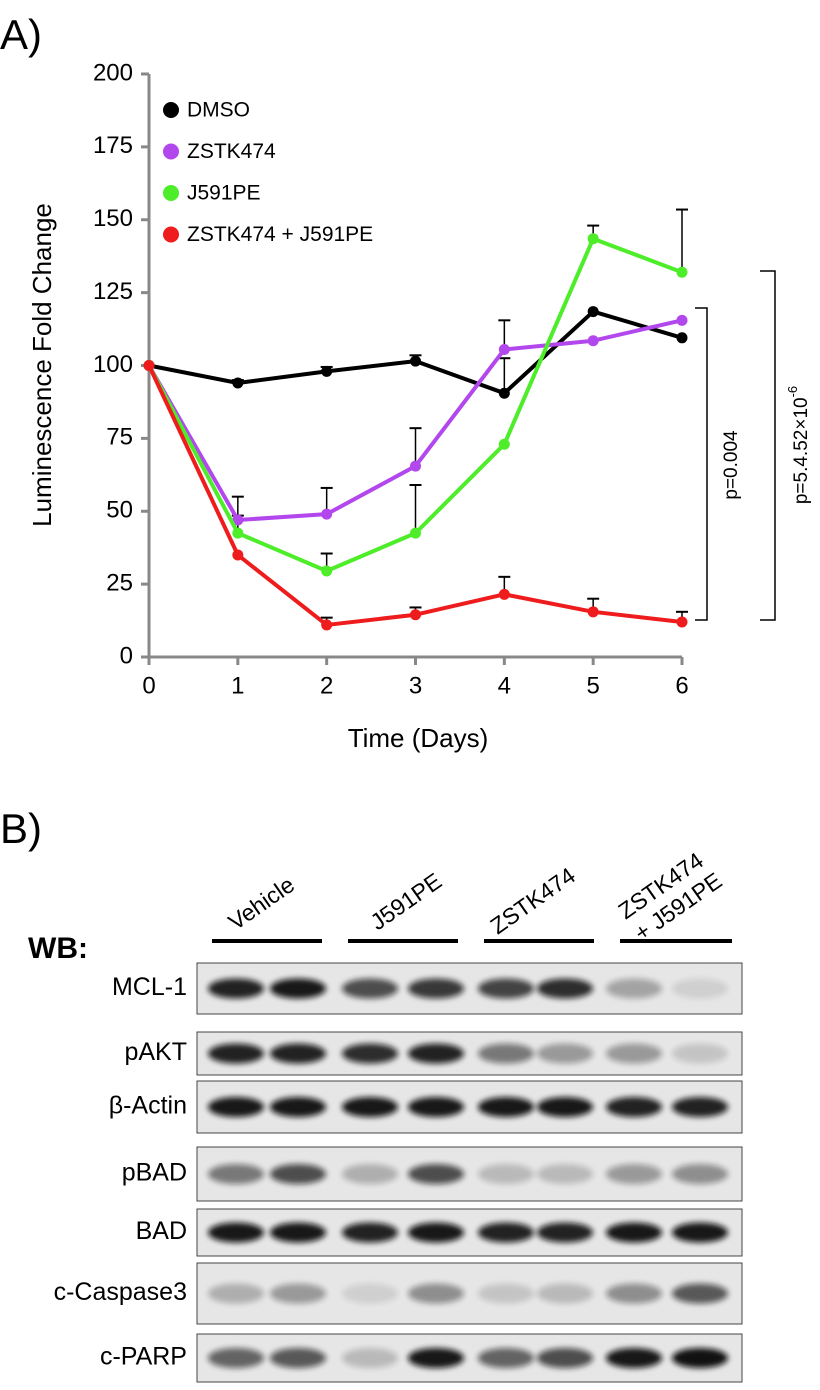  What do you see at coordinates (148, 685) in the screenshot?
I see `x-tick-label: 0` at bounding box center [148, 685].